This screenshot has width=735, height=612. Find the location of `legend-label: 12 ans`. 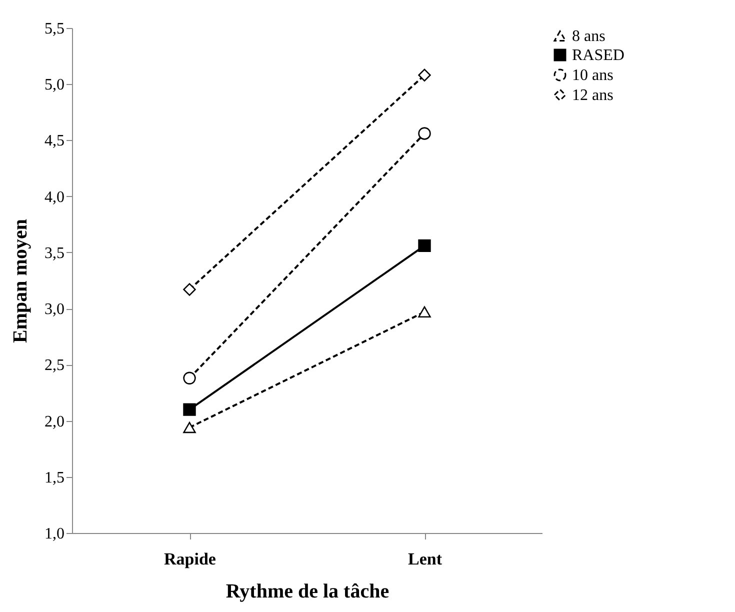

legend-label: 12 ans is located at coordinates (593, 95).